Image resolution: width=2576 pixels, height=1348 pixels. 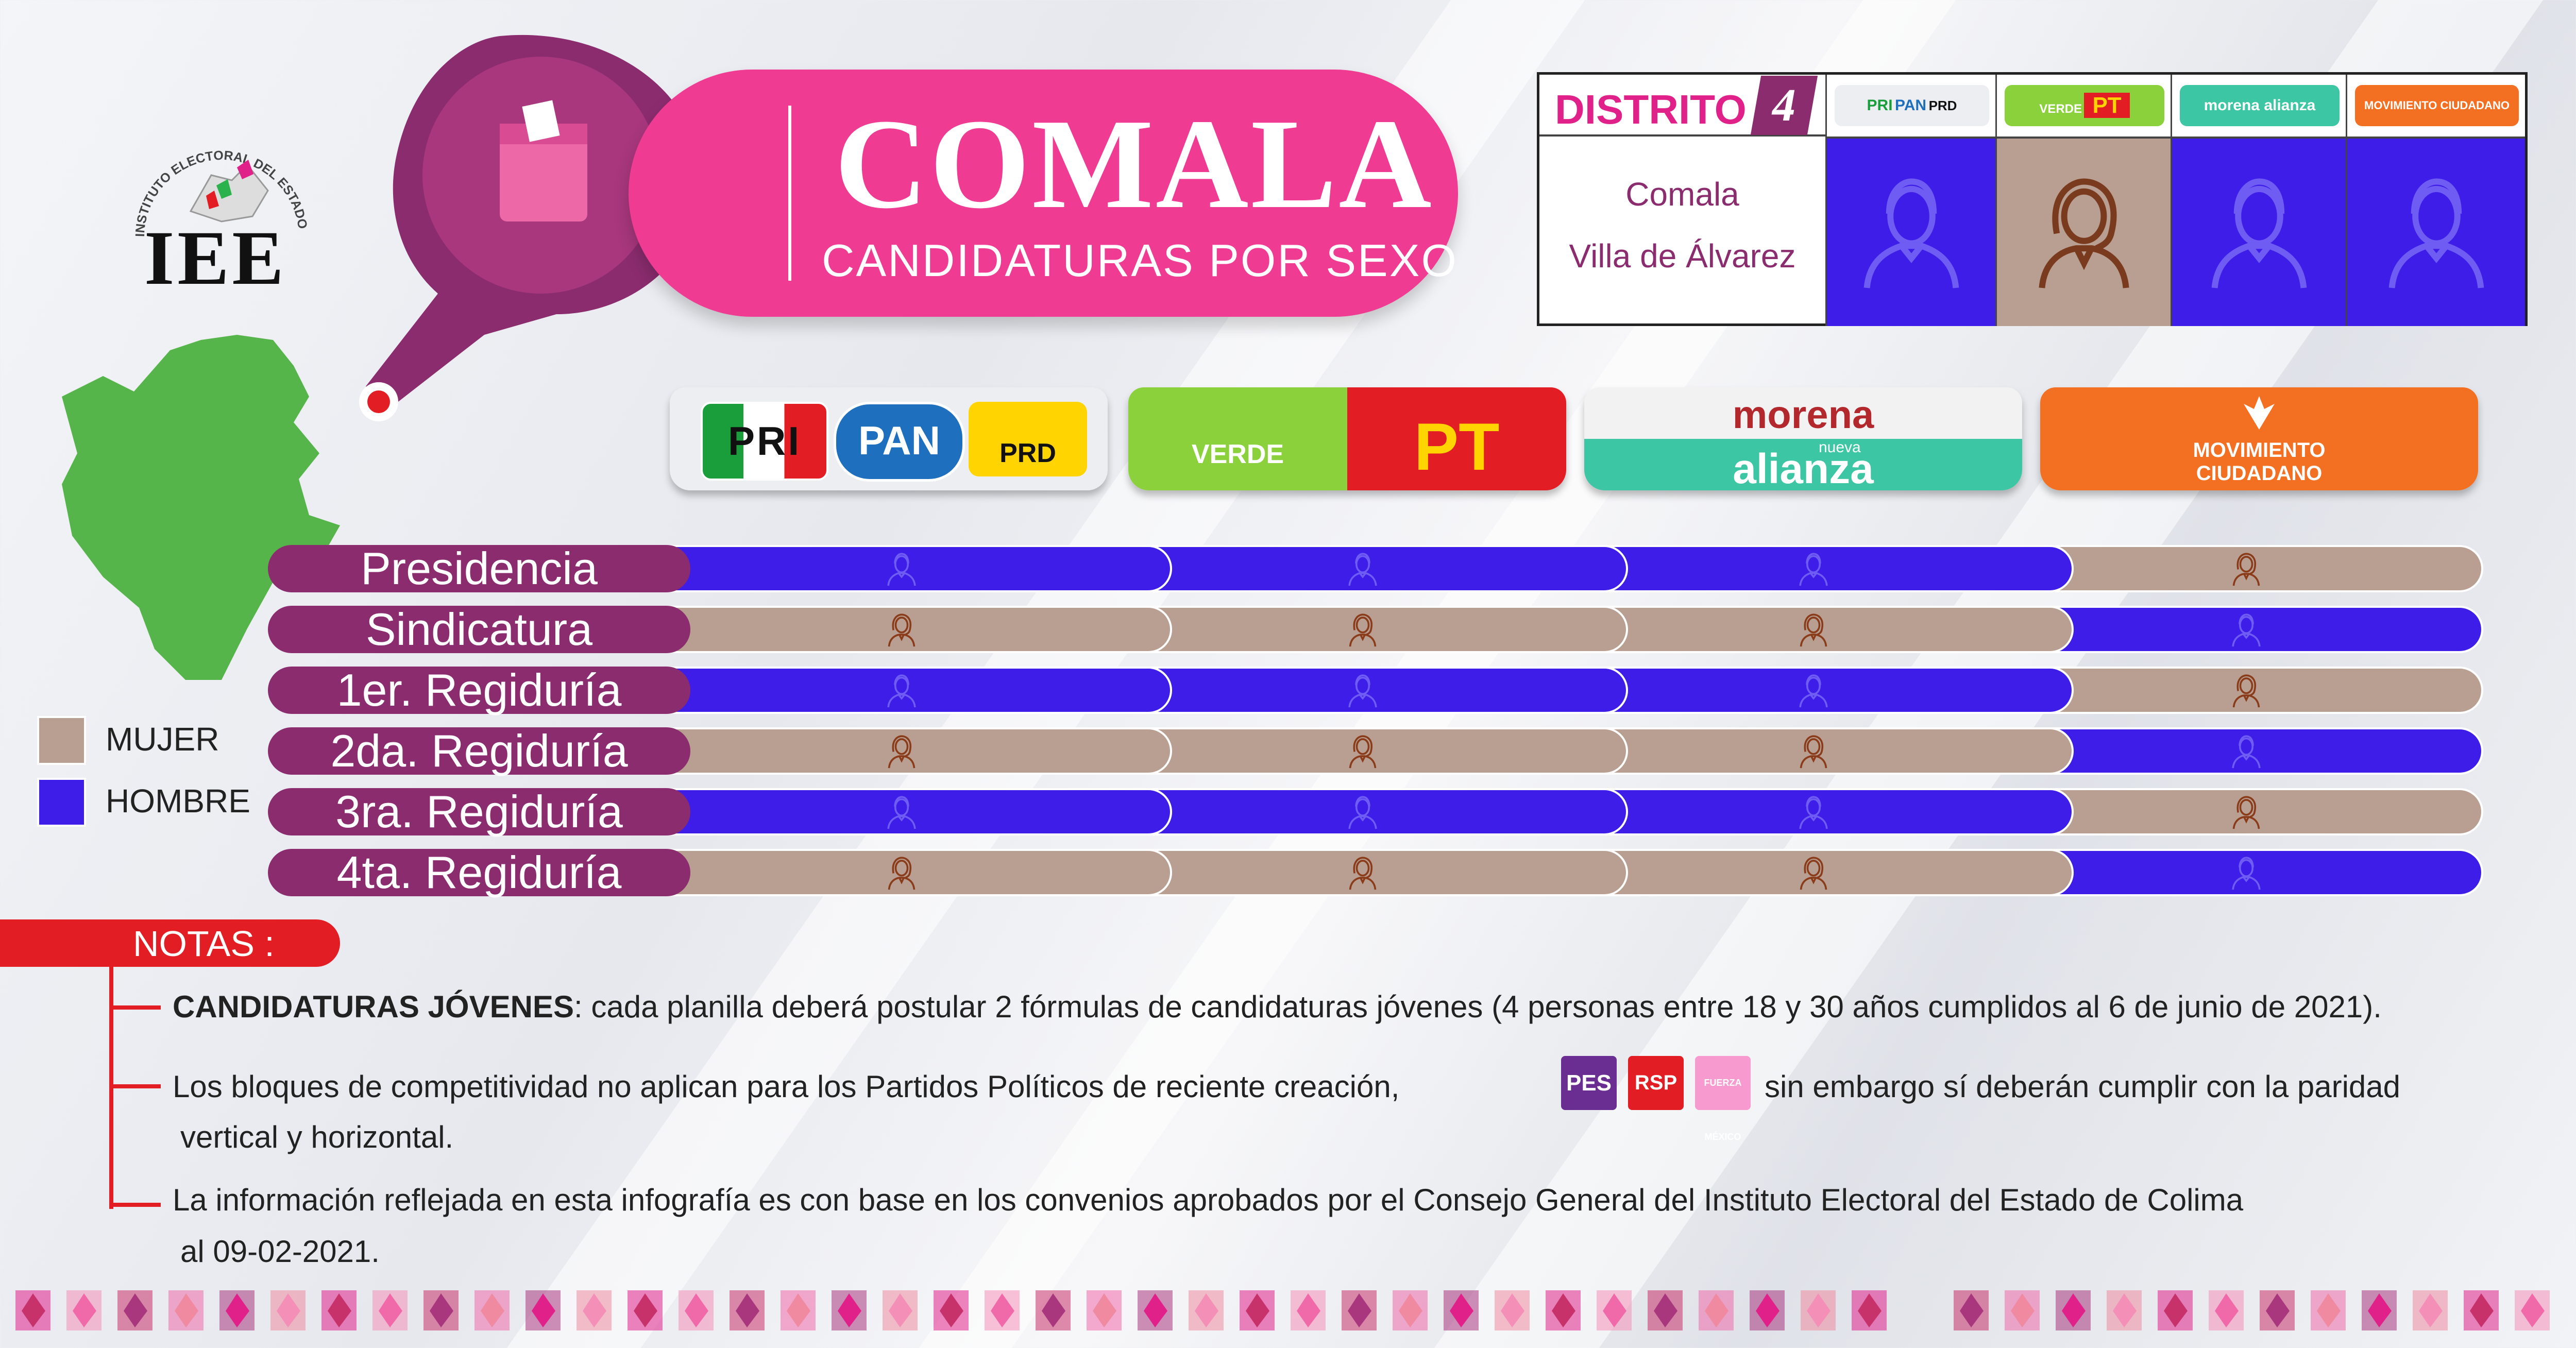 I want to click on district-column-2: VERDE PT, so click(x=2083, y=200).